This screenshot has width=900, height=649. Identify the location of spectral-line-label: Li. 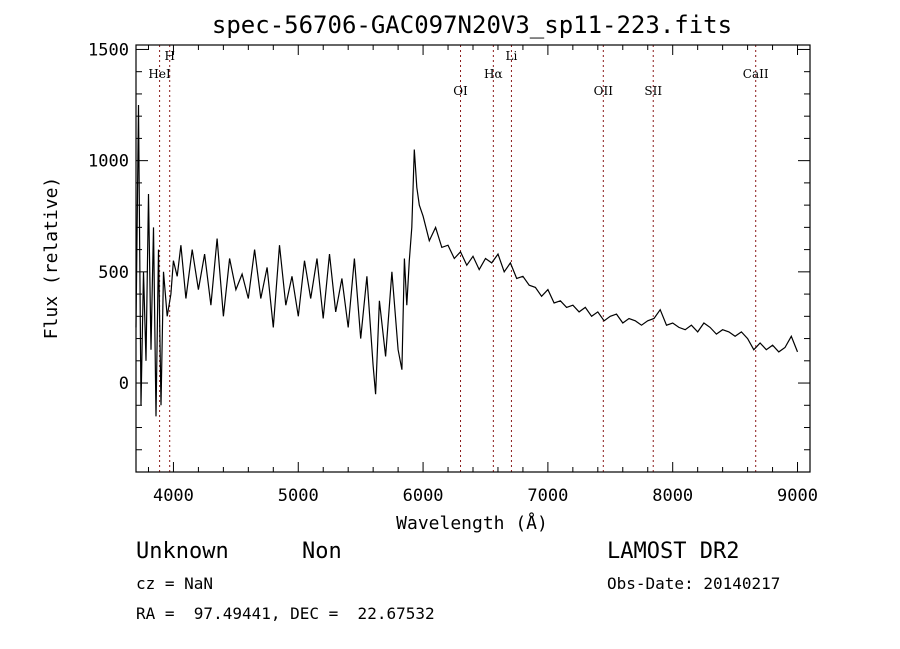
(512, 56).